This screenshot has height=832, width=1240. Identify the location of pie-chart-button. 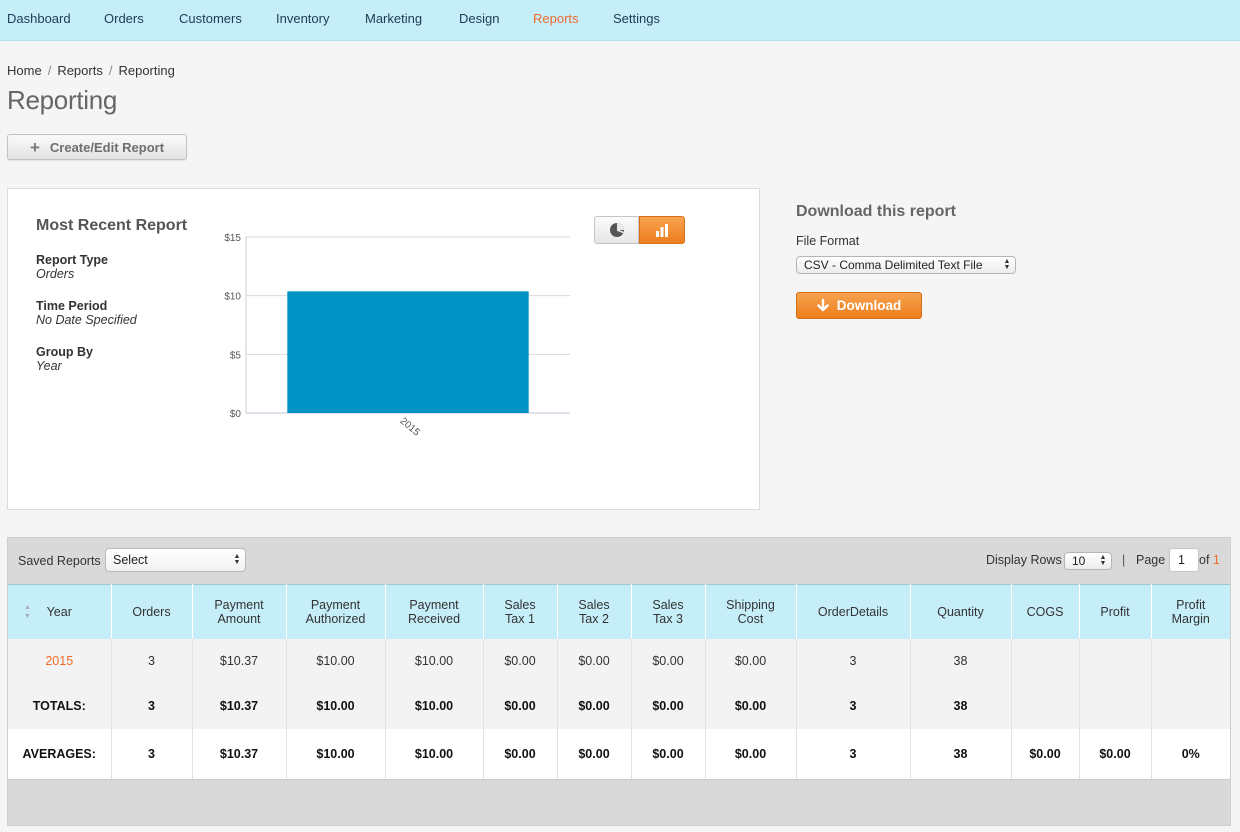
(616, 230).